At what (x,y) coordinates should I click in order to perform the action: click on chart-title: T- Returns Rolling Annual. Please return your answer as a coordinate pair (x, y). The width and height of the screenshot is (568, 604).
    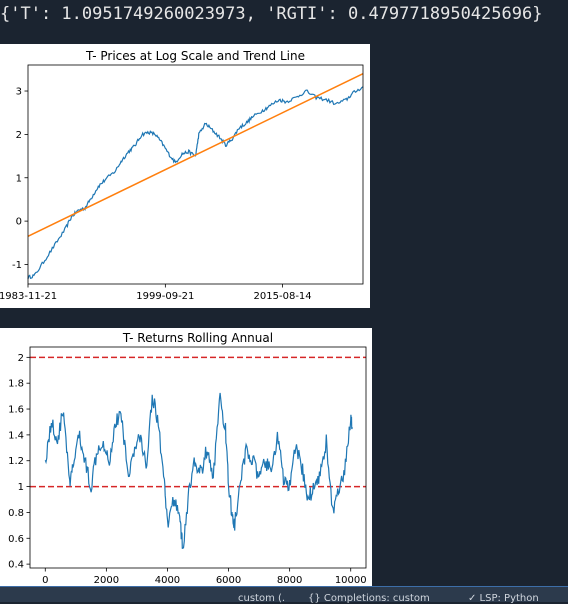
    Looking at the image, I should click on (197, 338).